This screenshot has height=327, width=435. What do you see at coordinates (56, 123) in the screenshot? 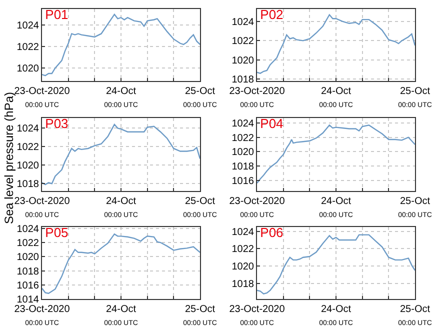
I see `chart-title: P03` at bounding box center [56, 123].